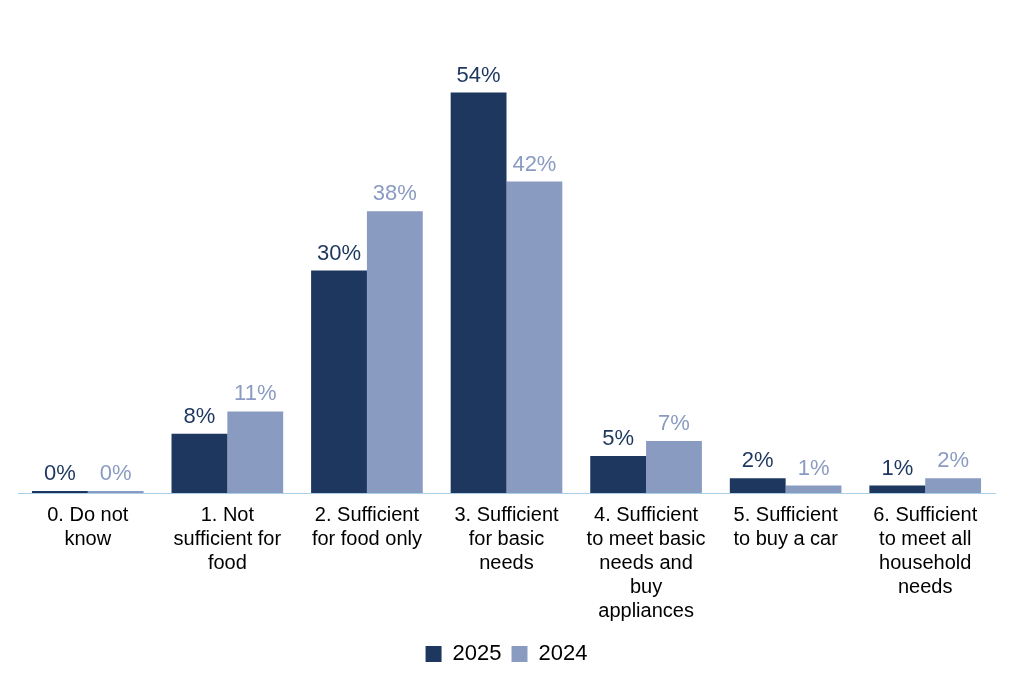 This screenshot has width=1013, height=683. What do you see at coordinates (534, 163) in the screenshot?
I see `data-label: 42%` at bounding box center [534, 163].